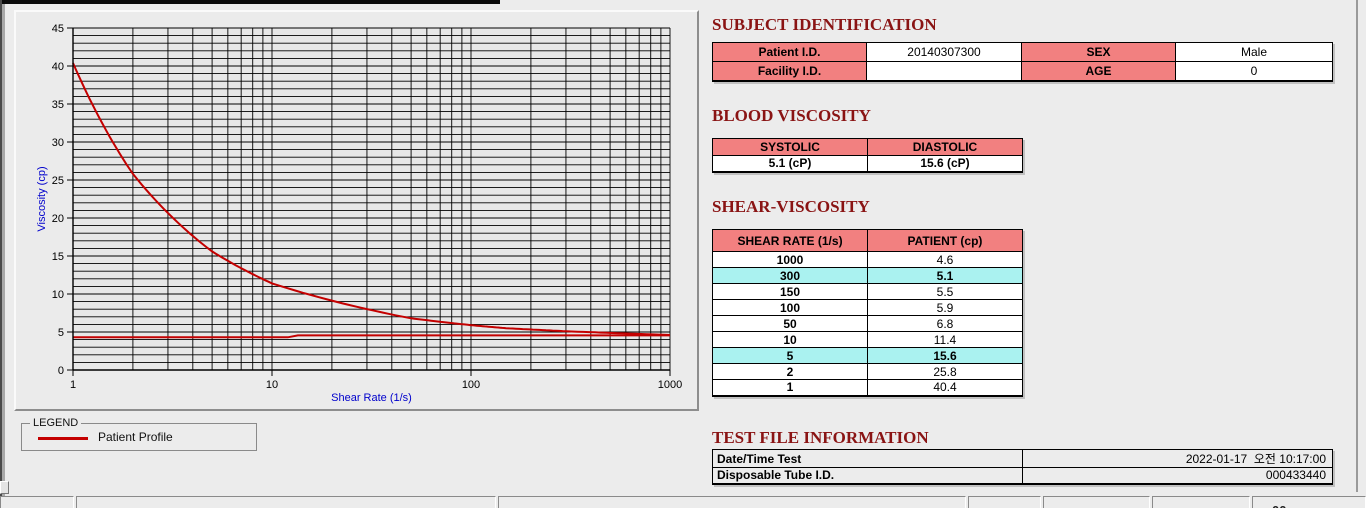 The height and width of the screenshot is (508, 1366). I want to click on patient-id-value: 20140307300, so click(944, 52).